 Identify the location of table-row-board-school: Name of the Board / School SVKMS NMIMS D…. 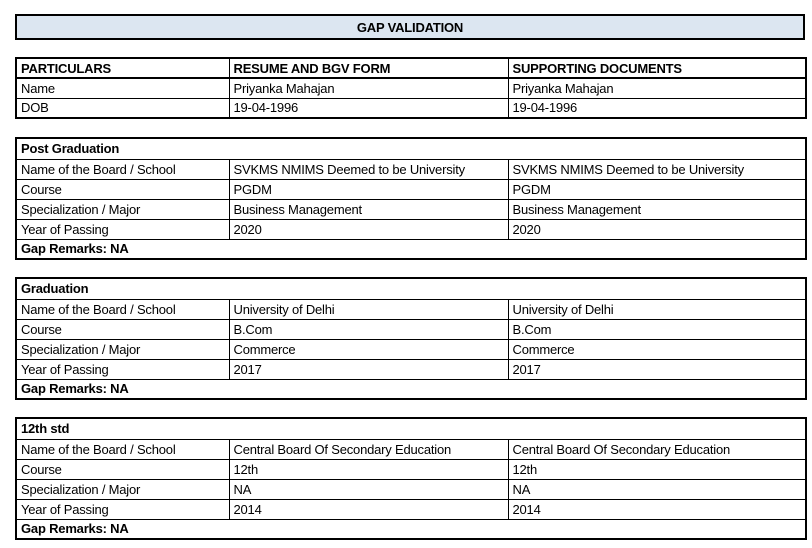
(411, 169).